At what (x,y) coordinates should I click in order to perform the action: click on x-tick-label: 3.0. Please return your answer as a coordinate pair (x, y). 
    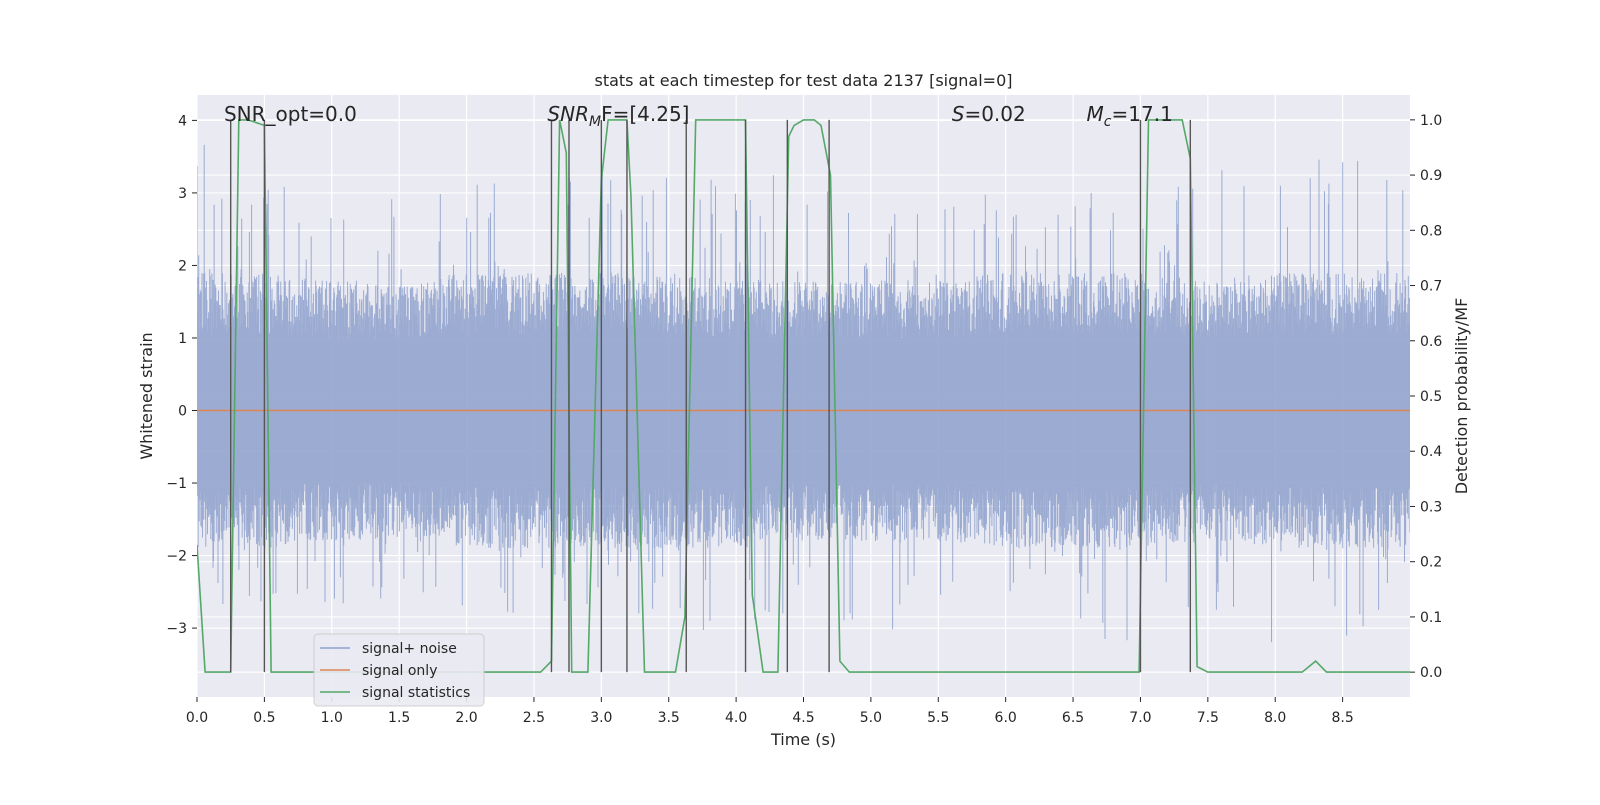
    Looking at the image, I should click on (601, 718).